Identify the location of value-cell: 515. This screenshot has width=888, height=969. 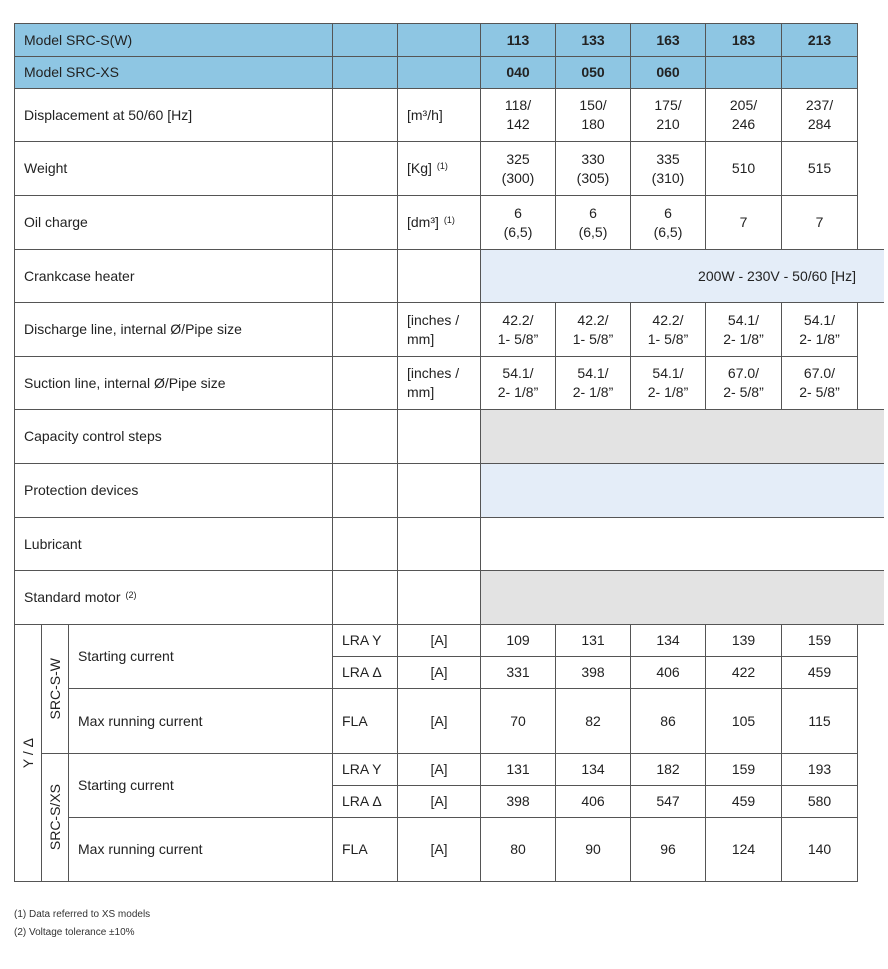
(819, 168).